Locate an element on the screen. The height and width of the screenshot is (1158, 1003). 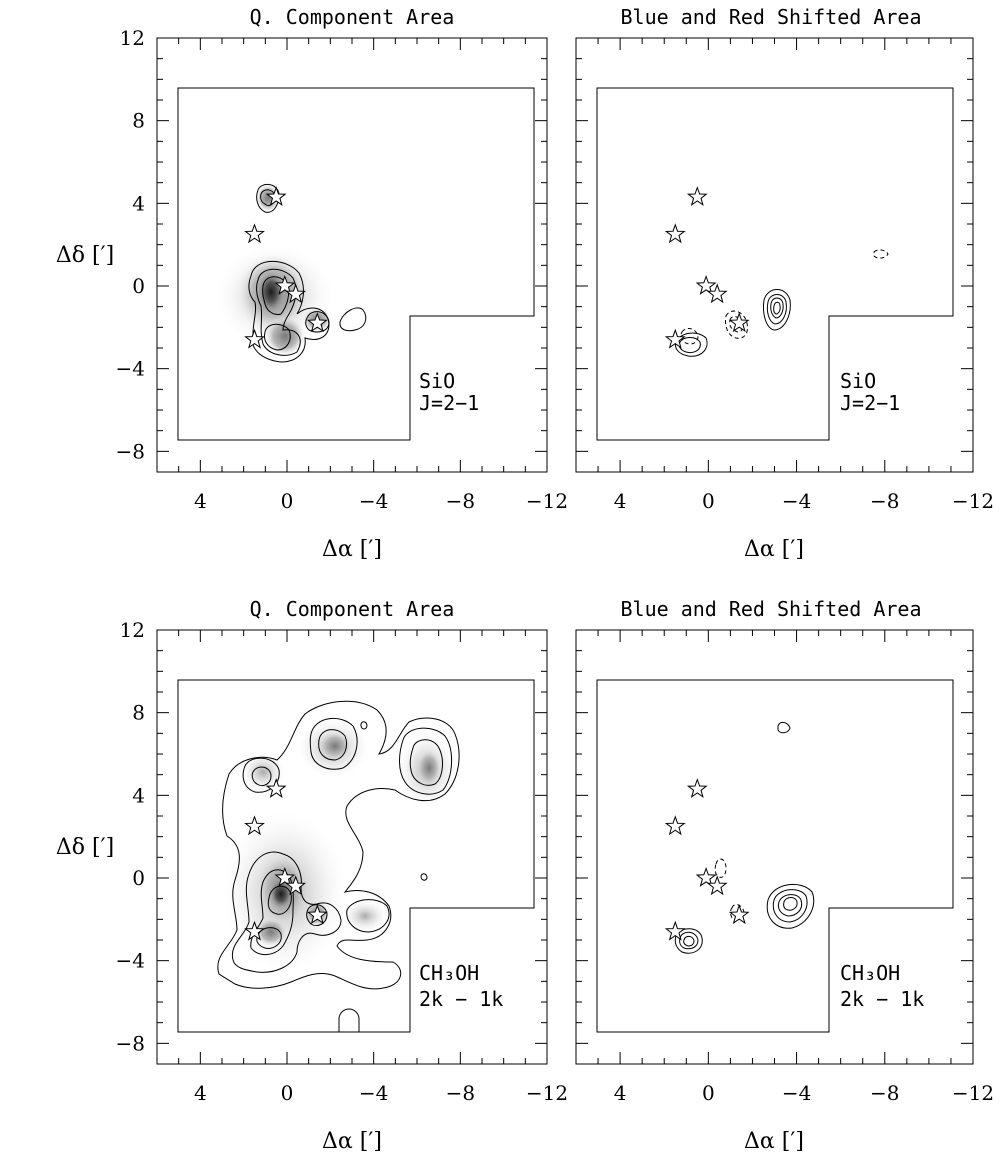
y-ticks is located at coordinates (774, 255).